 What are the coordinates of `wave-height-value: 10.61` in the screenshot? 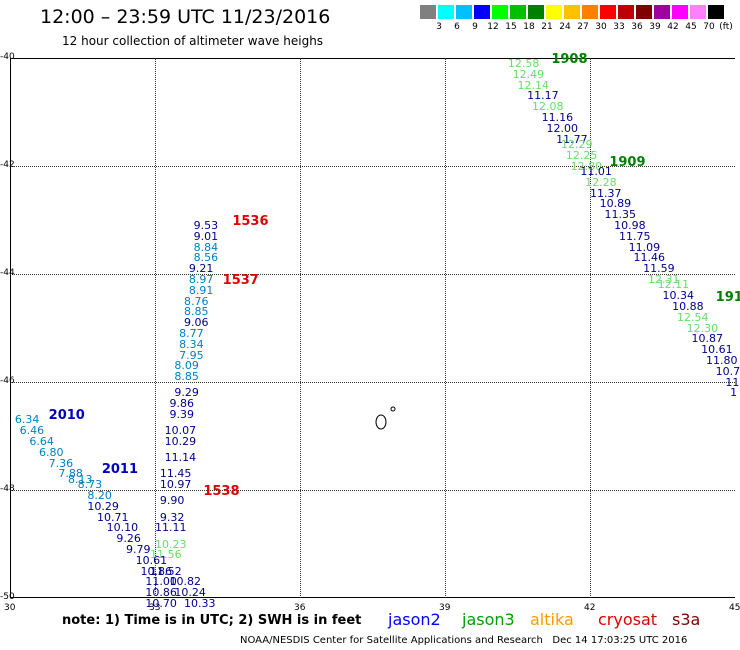 It's located at (717, 350).